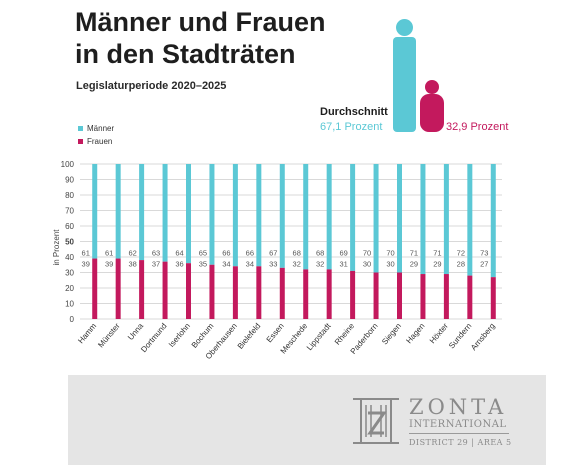  I want to click on legend-label-male: Männer, so click(101, 128).